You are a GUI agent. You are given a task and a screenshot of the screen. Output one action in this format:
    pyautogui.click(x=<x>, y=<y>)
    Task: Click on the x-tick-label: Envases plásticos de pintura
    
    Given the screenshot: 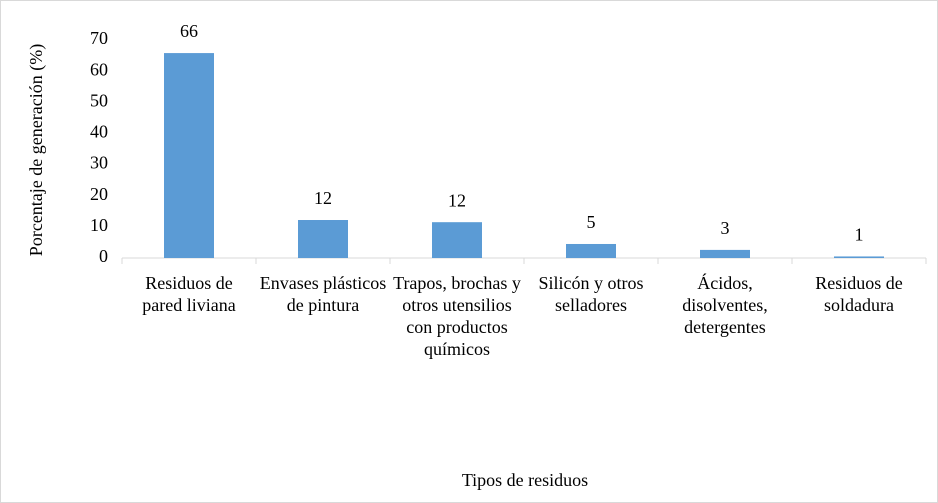 What is the action you would take?
    pyautogui.click(x=323, y=294)
    